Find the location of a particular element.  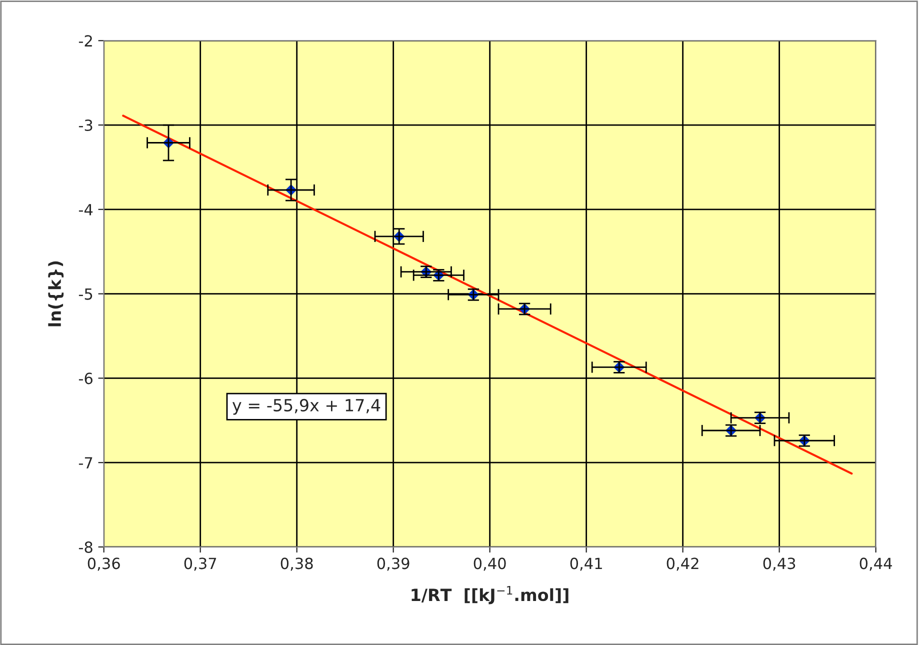

x-tick-label: 0,36 is located at coordinates (104, 564).